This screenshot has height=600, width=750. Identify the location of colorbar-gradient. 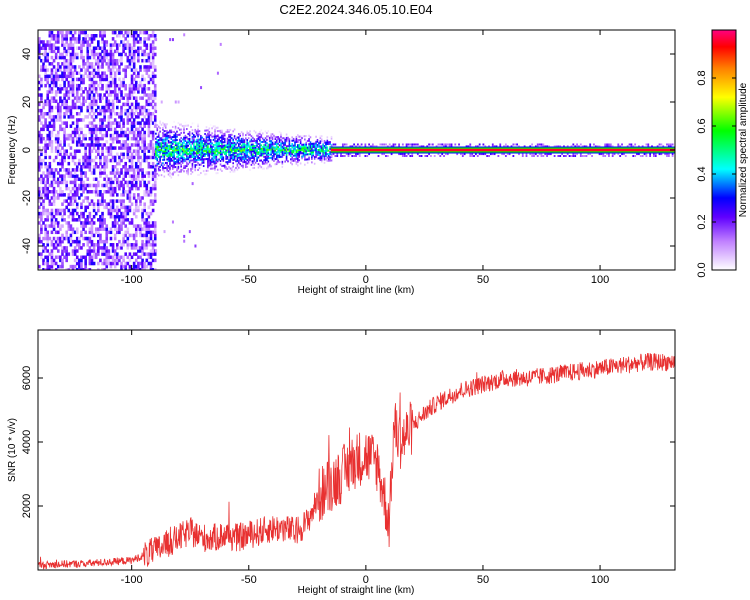
(724, 150).